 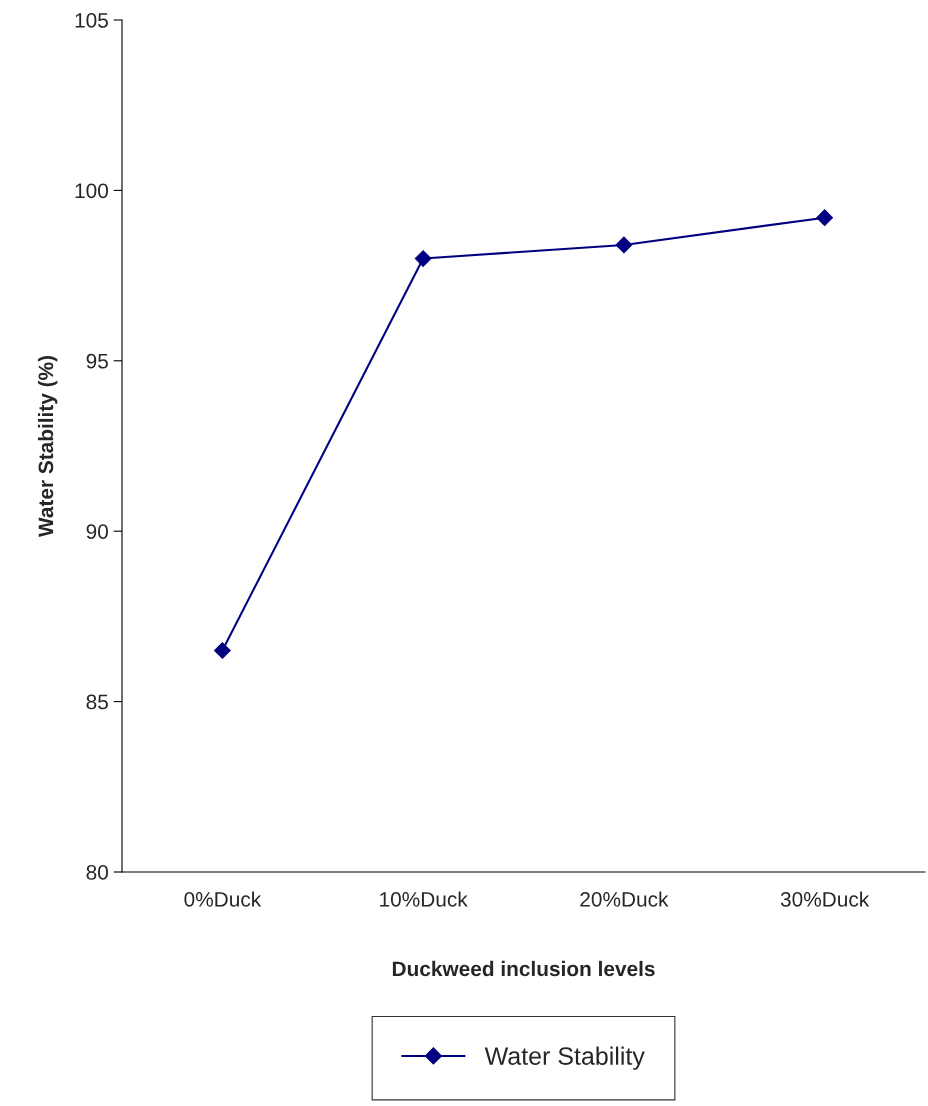 What do you see at coordinates (97, 531) in the screenshot?
I see `y-tick-label: 90` at bounding box center [97, 531].